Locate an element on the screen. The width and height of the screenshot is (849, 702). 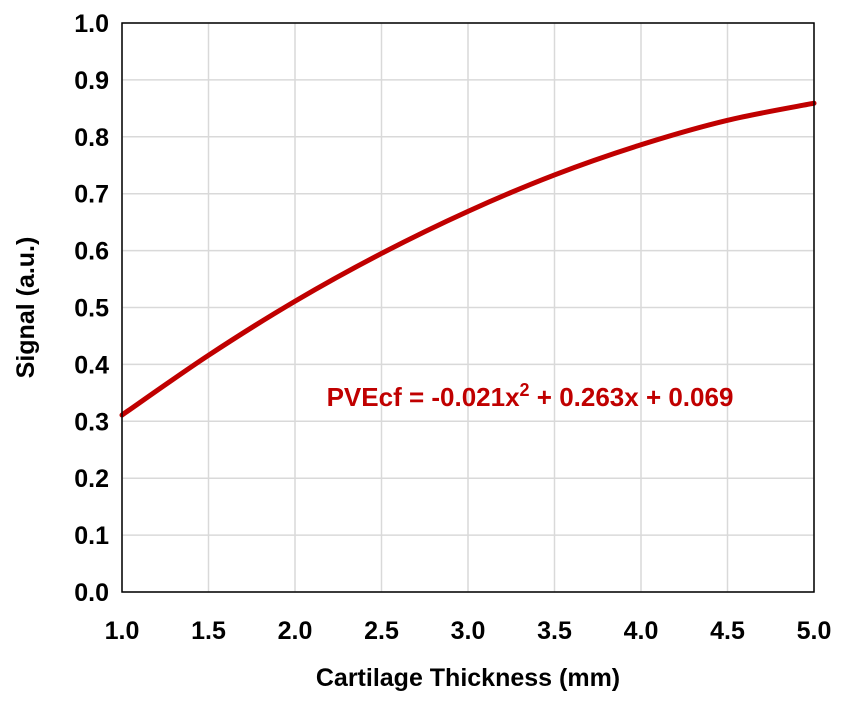
y-tick-label: 0.5 is located at coordinates (91, 309).